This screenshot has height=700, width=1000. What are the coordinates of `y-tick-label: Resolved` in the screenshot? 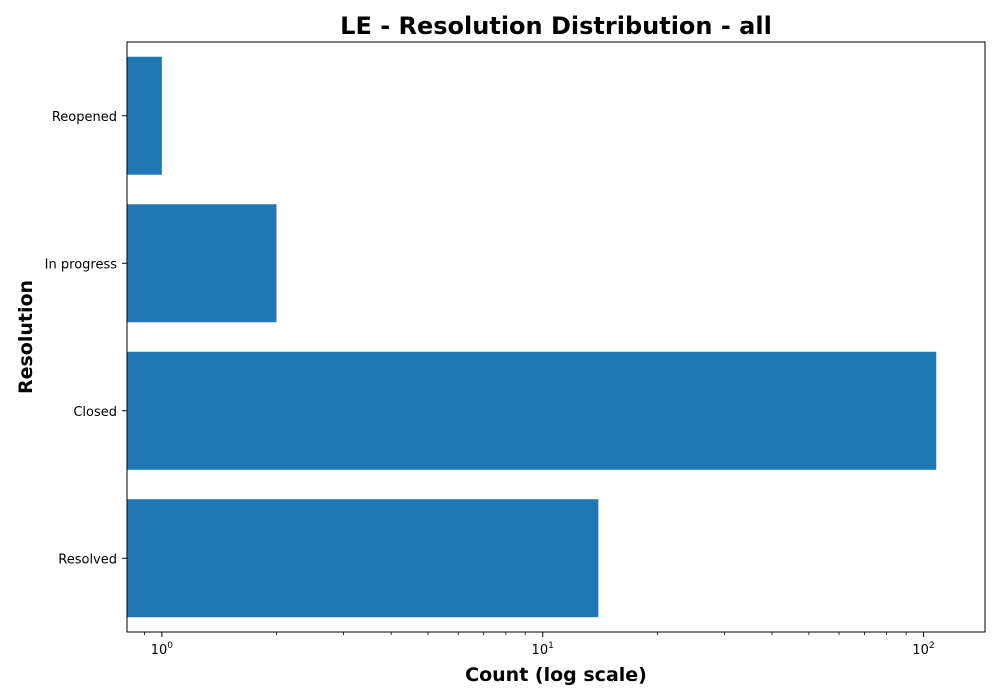 It's located at (87, 559).